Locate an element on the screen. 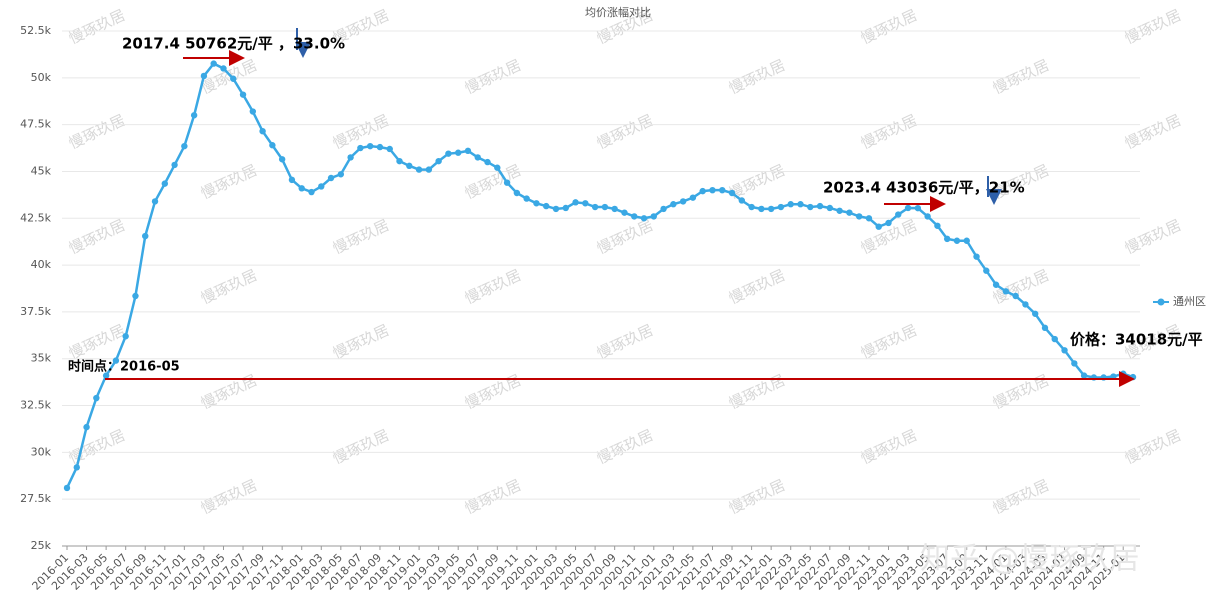 This screenshot has height=609, width=1214. y-tick-label: 32.5k is located at coordinates (35, 405).